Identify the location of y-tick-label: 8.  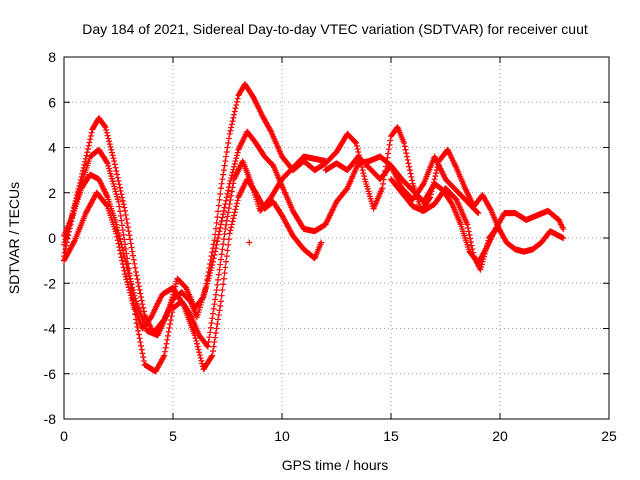
(52, 57).